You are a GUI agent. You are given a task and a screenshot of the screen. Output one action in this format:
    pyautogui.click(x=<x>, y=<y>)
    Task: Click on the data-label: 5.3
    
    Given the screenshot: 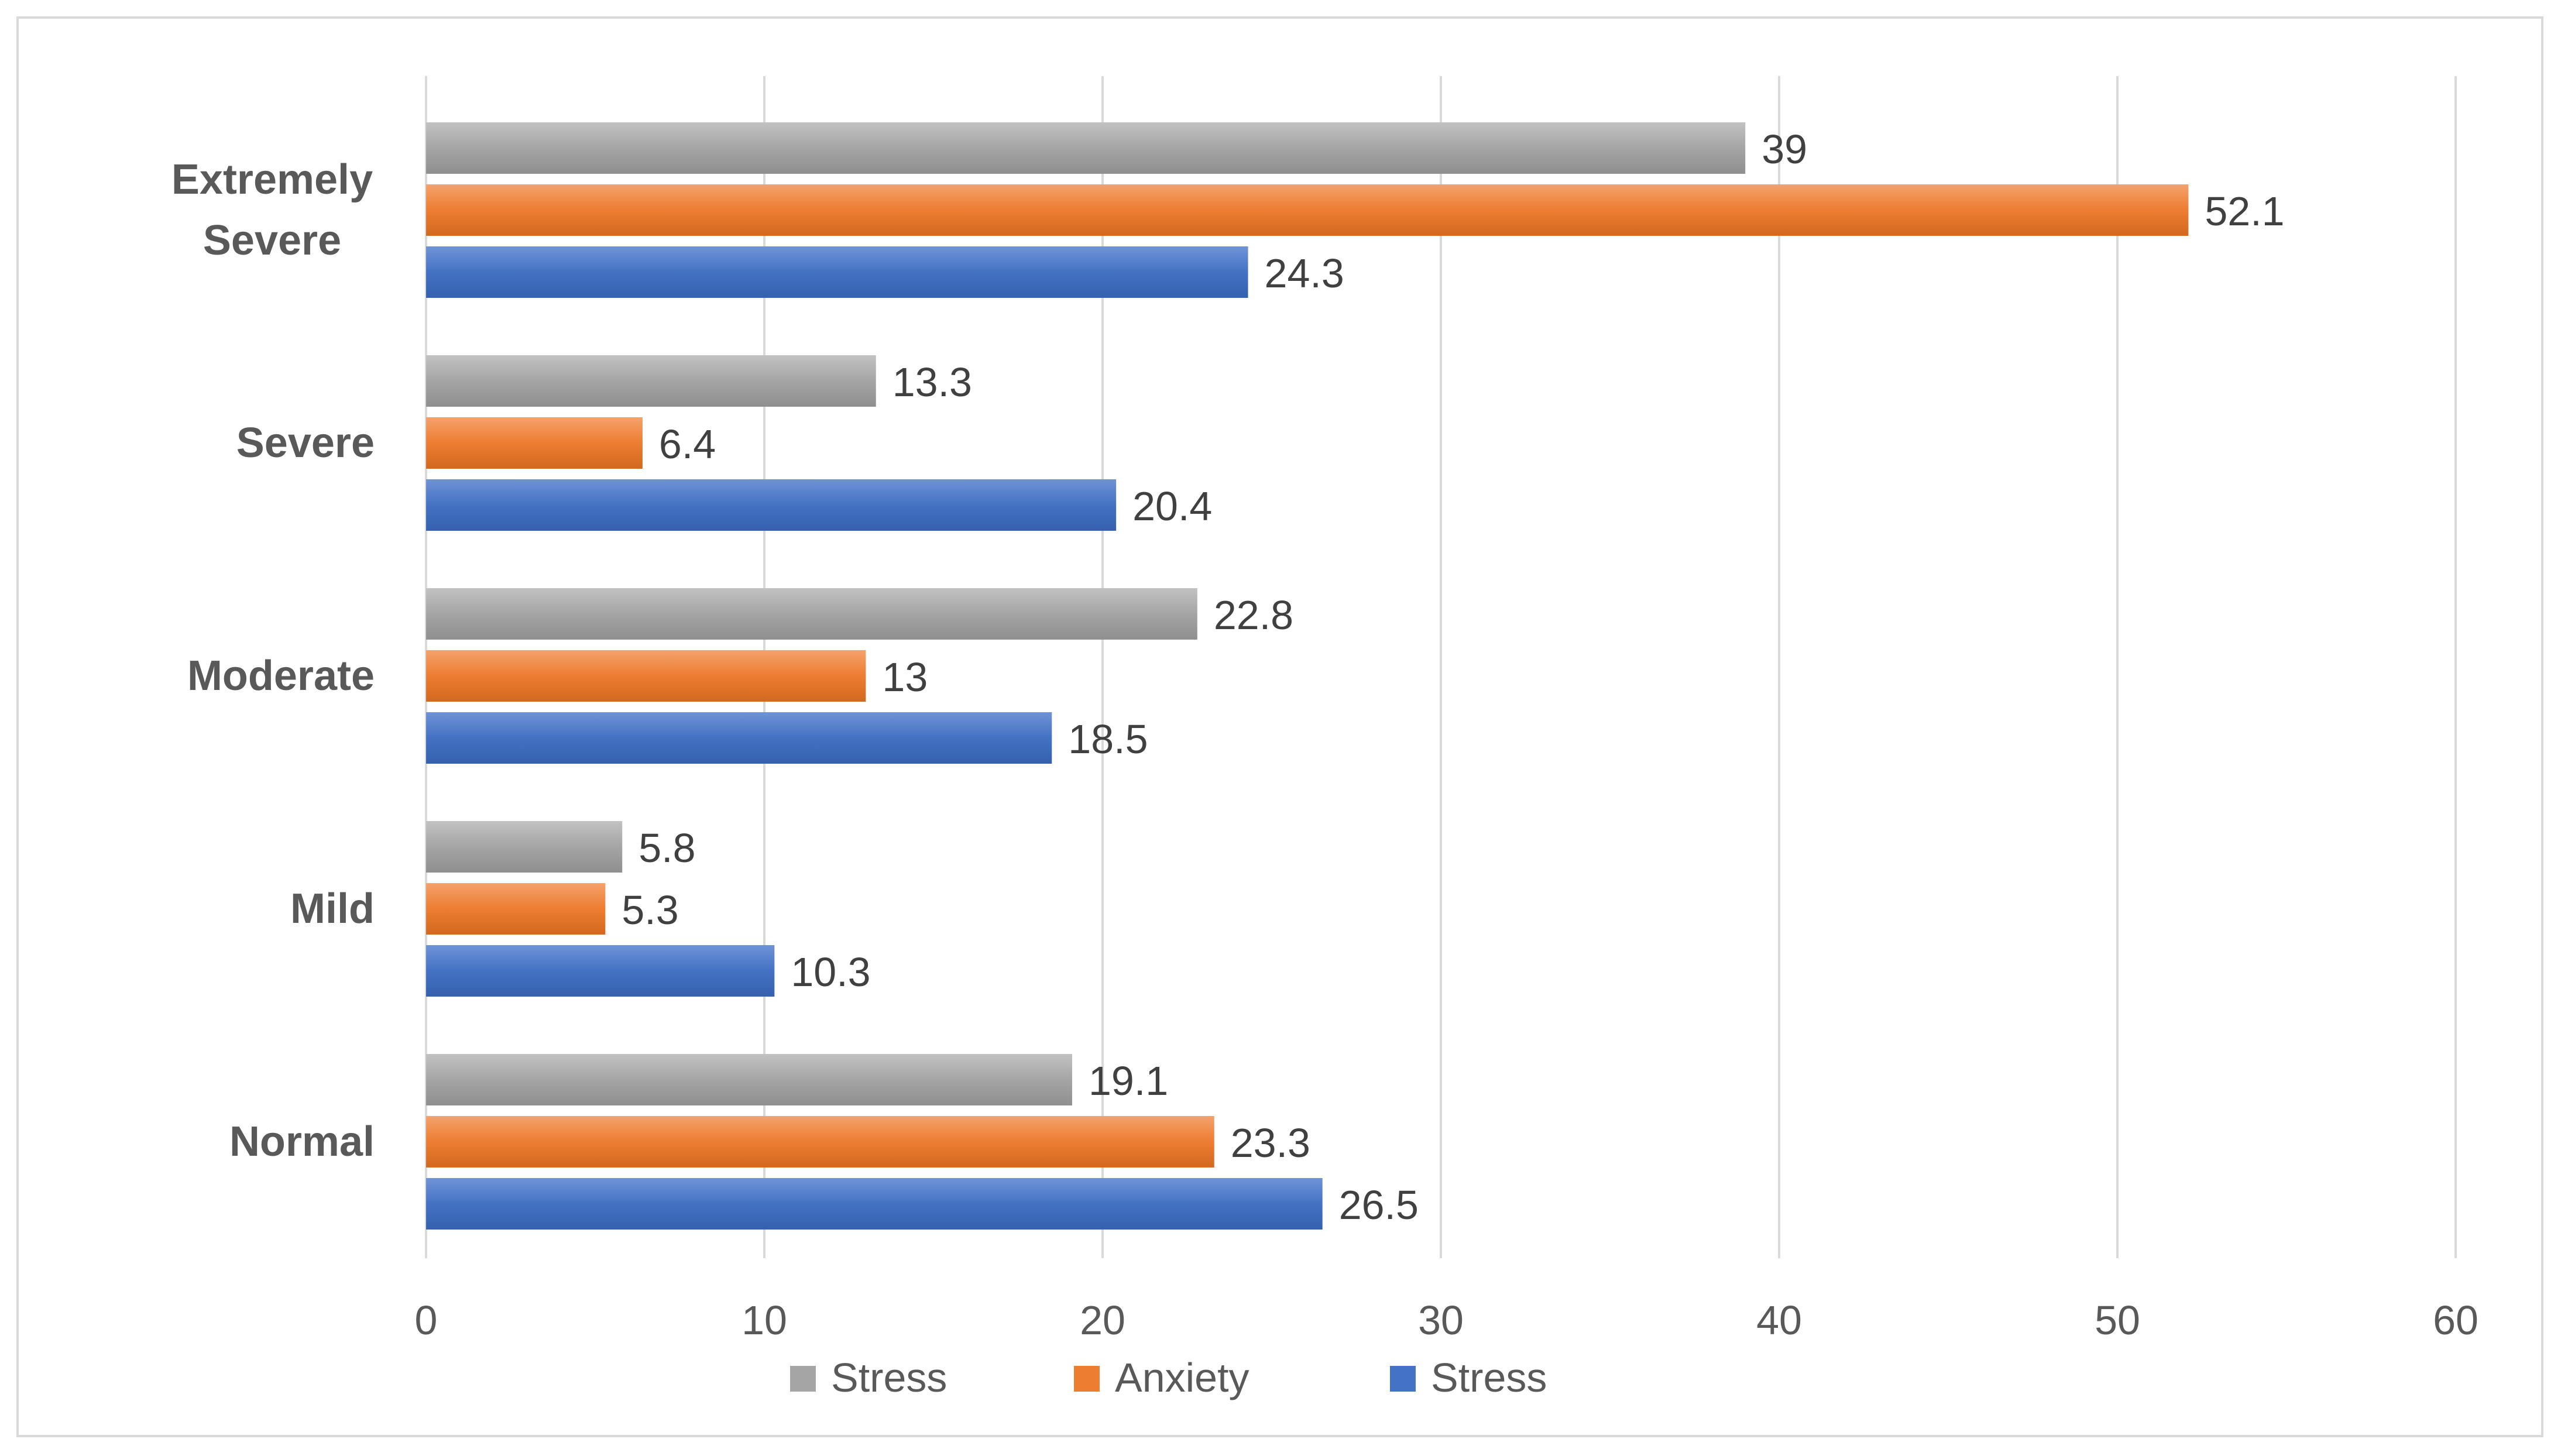 What is the action you would take?
    pyautogui.click(x=650, y=910)
    